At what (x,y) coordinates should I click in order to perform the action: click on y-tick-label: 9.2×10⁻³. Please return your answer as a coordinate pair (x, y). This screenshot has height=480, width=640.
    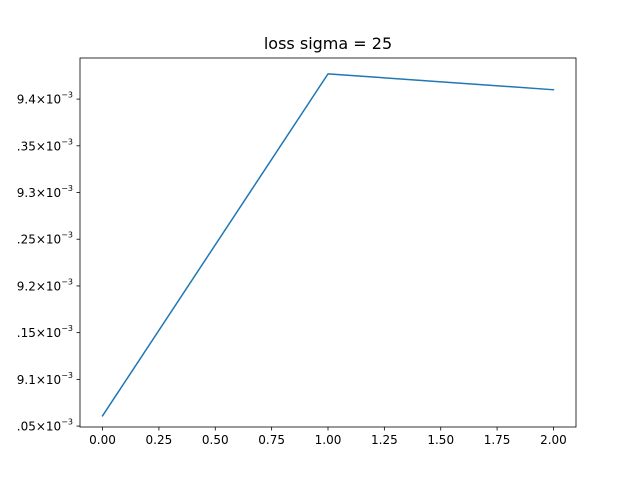
    Looking at the image, I should click on (45, 285).